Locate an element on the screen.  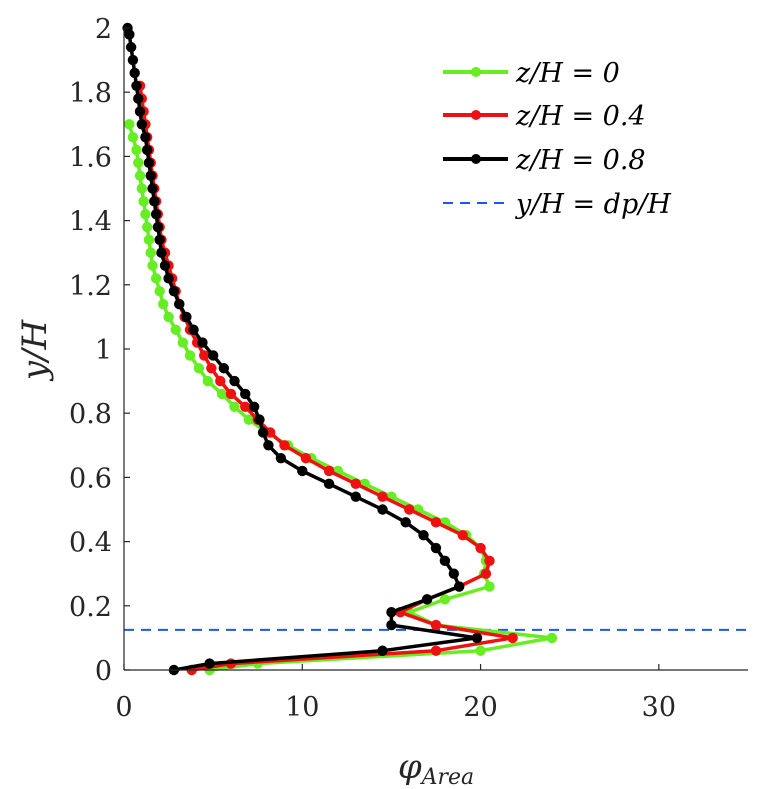
y-tick-label: 0.8 is located at coordinates (90, 414).